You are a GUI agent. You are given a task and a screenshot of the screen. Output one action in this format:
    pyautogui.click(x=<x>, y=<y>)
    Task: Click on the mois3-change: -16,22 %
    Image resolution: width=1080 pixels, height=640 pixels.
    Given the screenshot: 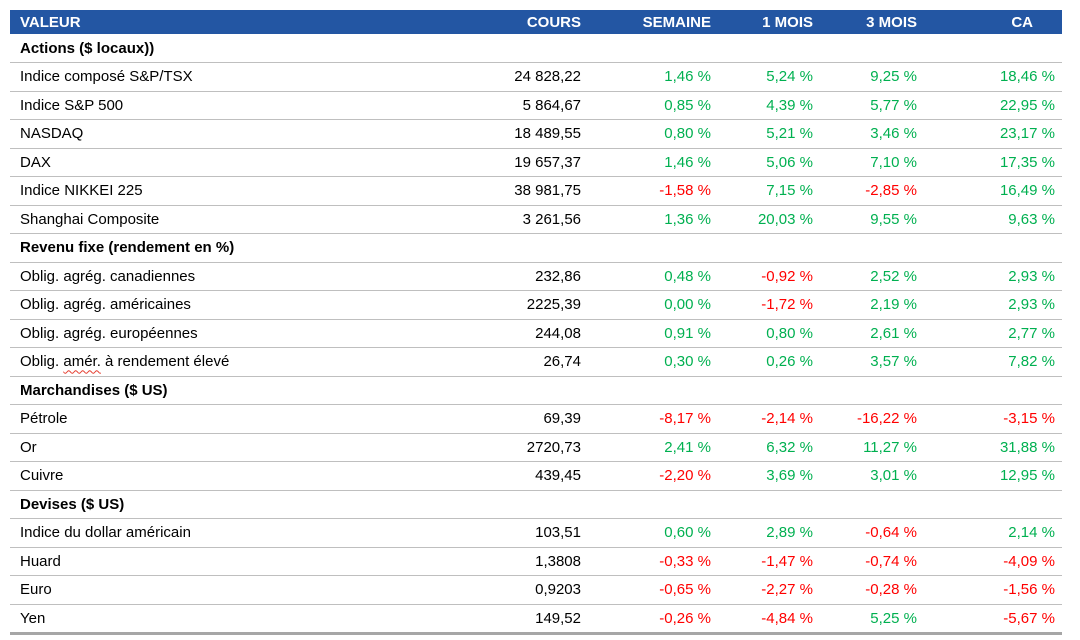 What is the action you would take?
    pyautogui.click(x=886, y=419)
    